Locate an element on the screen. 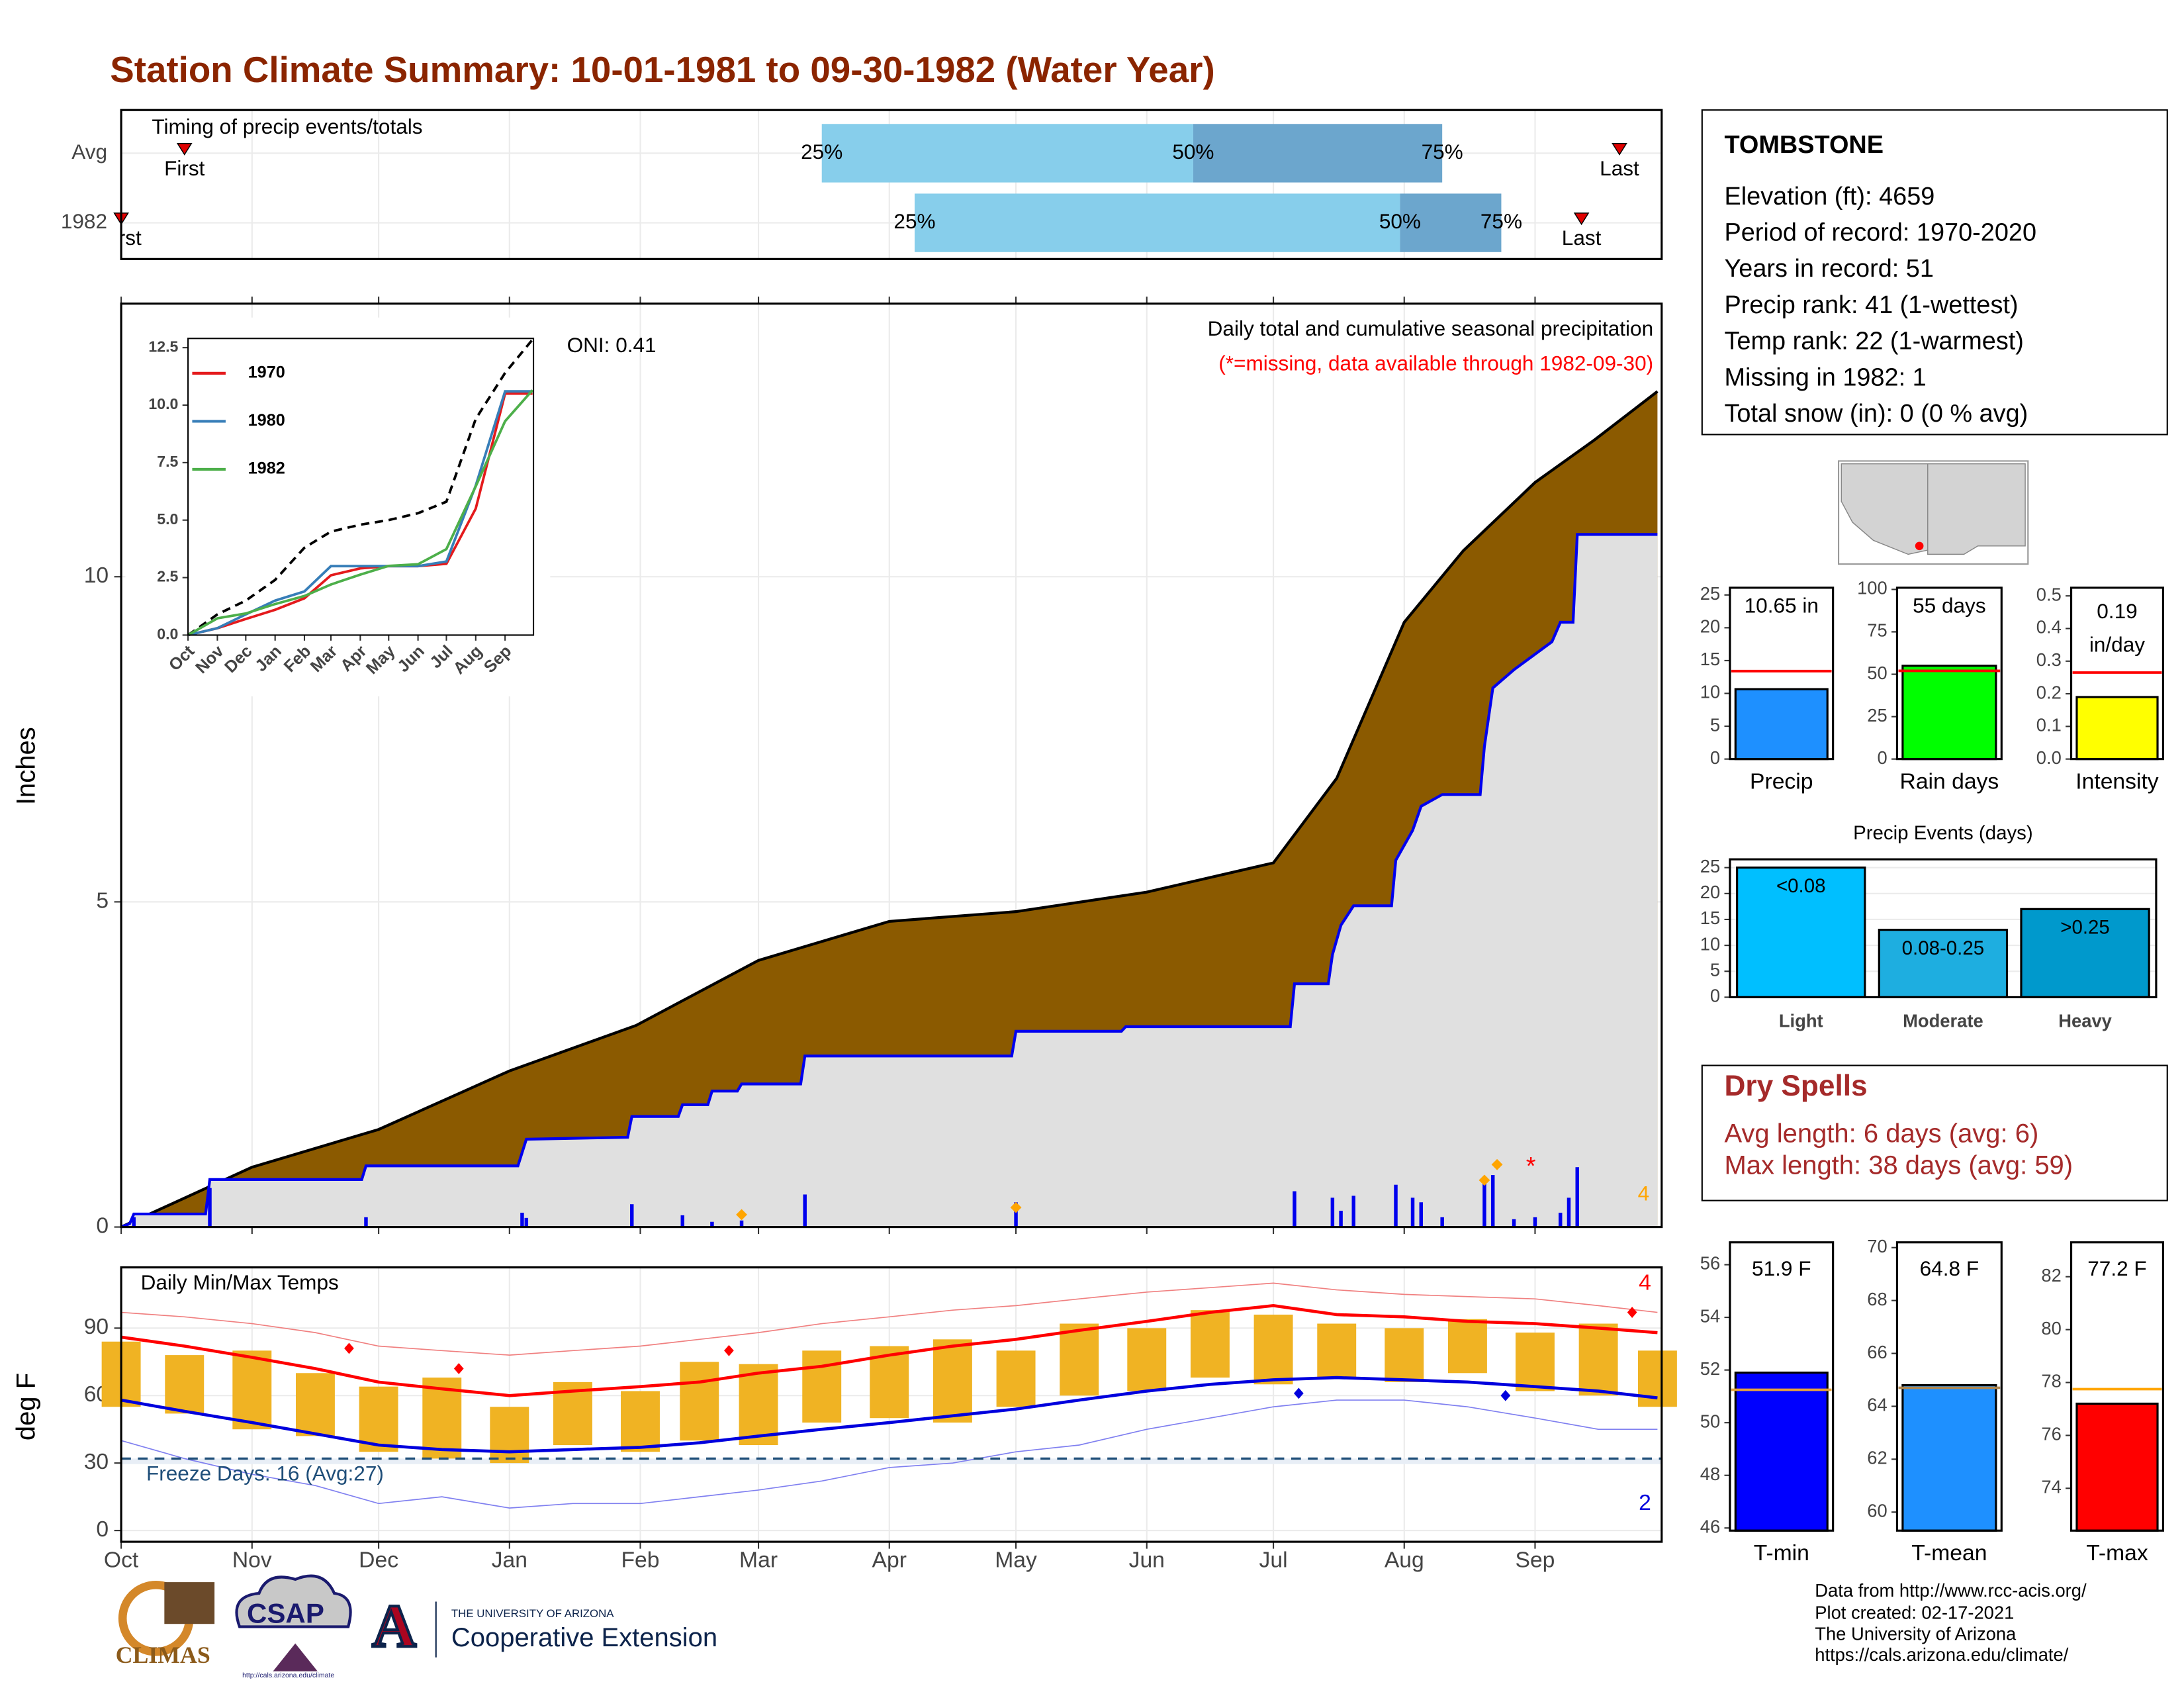 The width and height of the screenshot is (2184, 1688). y-tick-label: 74 is located at coordinates (2051, 1487).